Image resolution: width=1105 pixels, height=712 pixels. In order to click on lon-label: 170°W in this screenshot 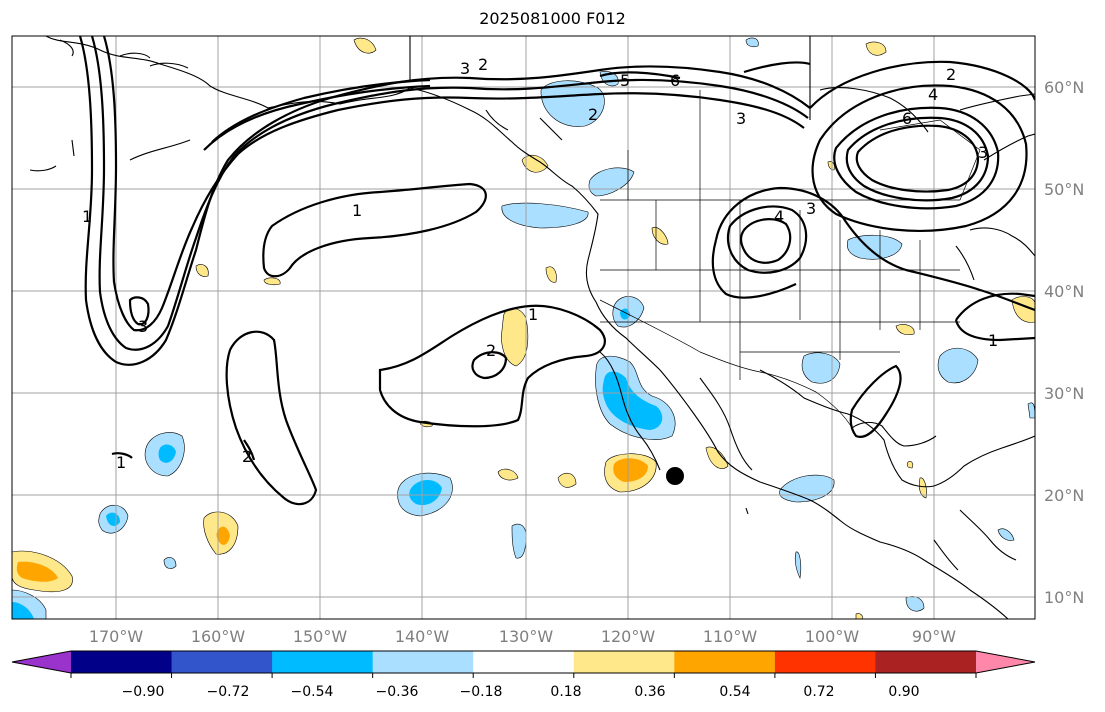, I will do `click(116, 636)`.